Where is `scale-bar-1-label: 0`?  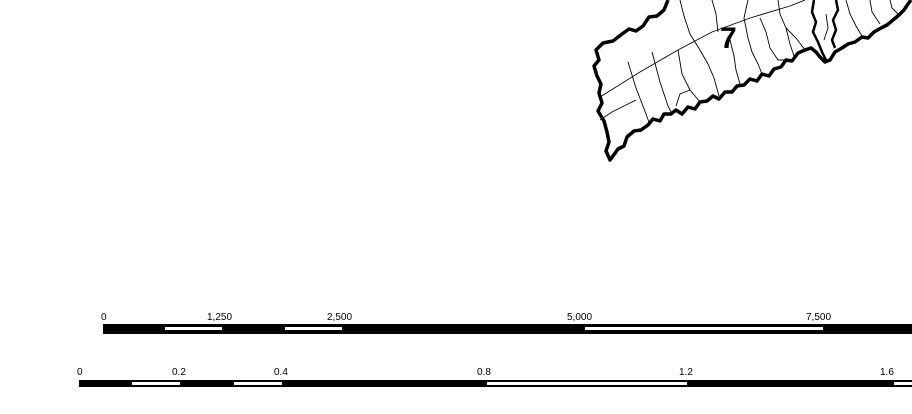 scale-bar-1-label: 0 is located at coordinates (104, 317).